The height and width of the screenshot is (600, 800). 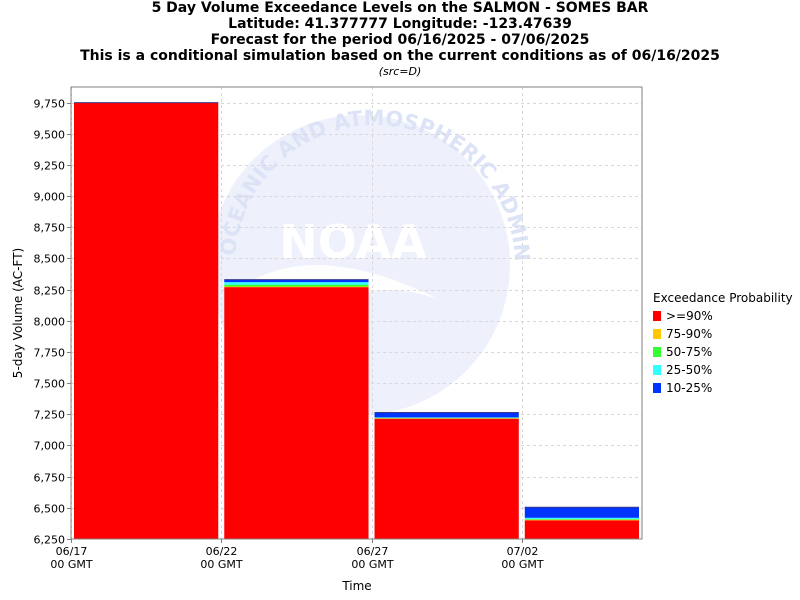 What do you see at coordinates (50, 415) in the screenshot?
I see `y-tick-label: 7,250` at bounding box center [50, 415].